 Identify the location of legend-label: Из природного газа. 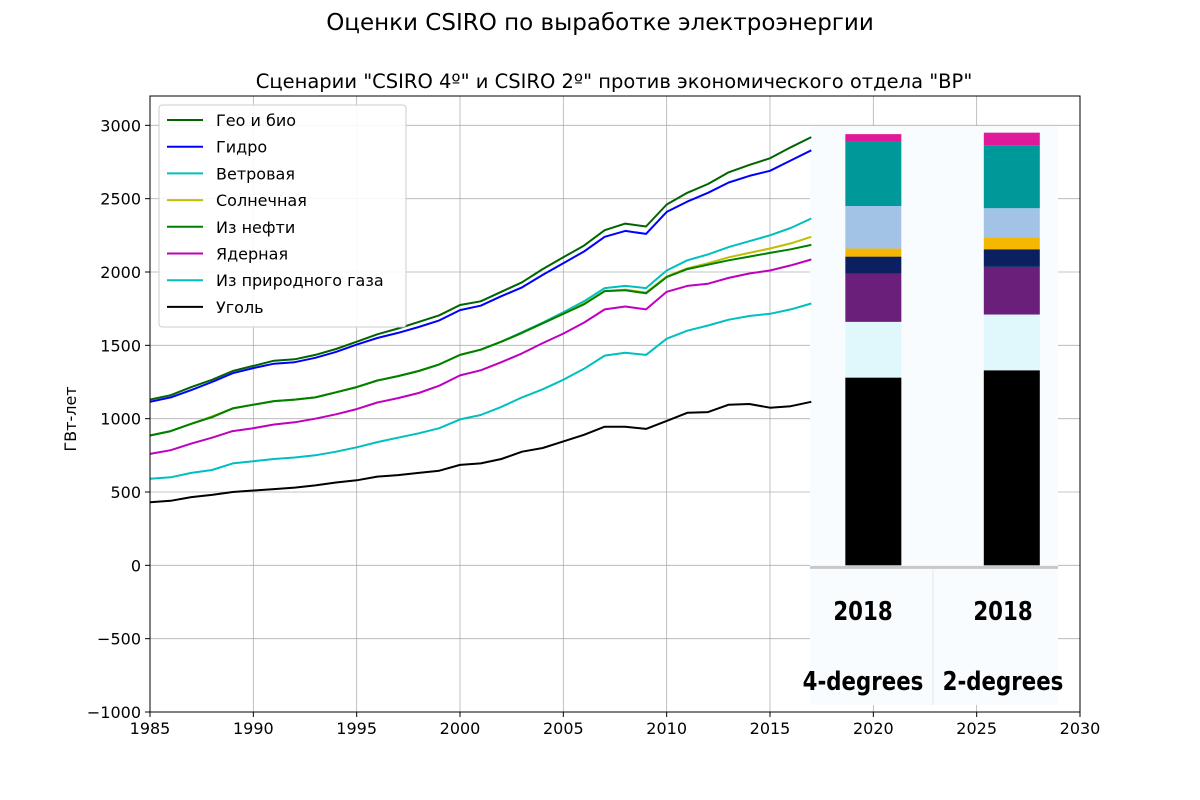
(300, 280).